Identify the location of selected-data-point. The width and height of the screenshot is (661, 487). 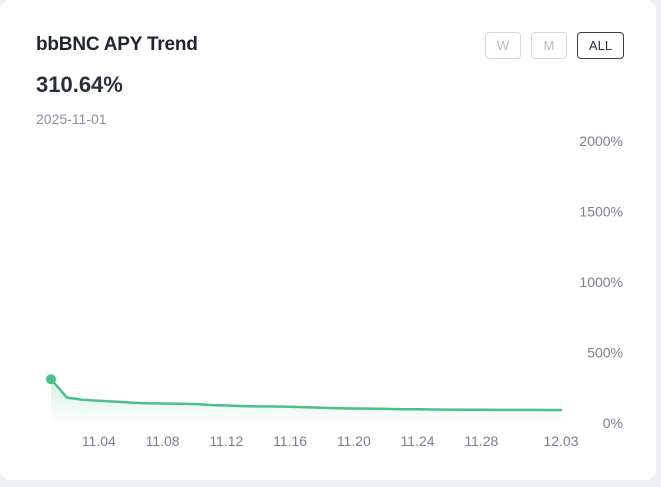
(51, 379).